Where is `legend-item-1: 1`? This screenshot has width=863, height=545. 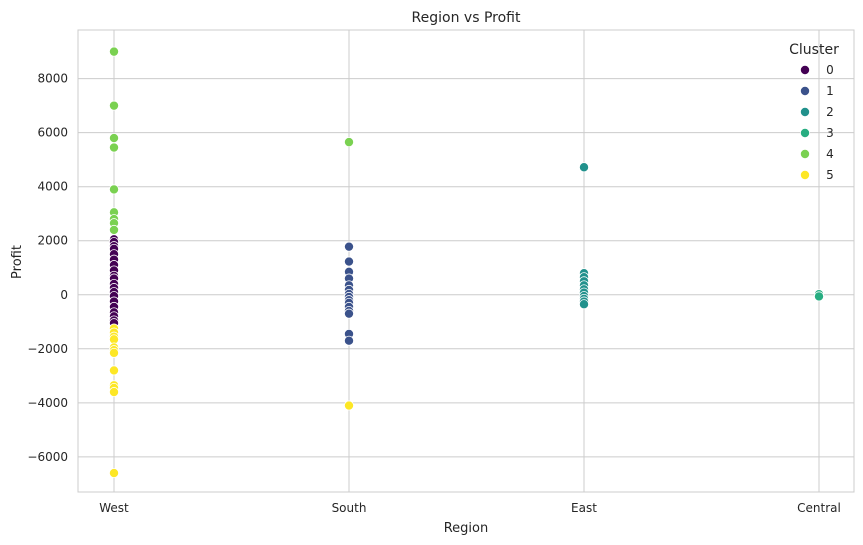
legend-item-1: 1 is located at coordinates (817, 91).